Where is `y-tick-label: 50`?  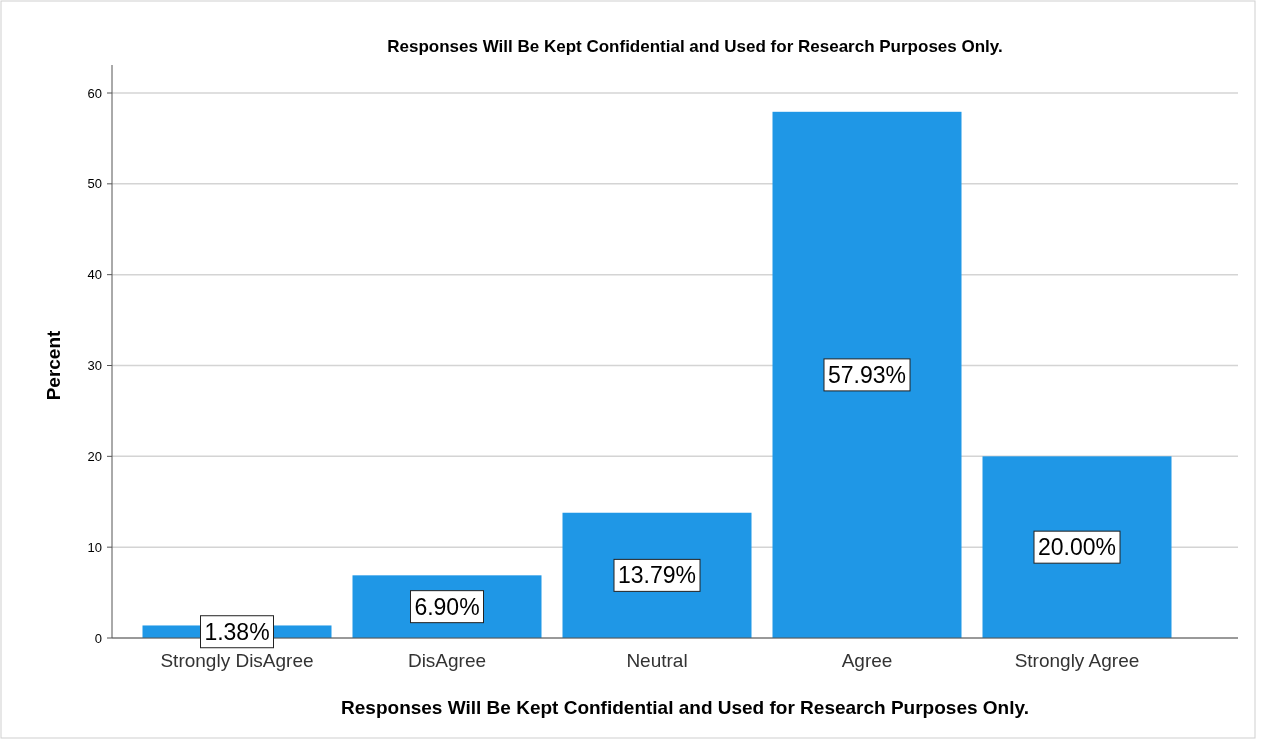
y-tick-label: 50 is located at coordinates (94, 184).